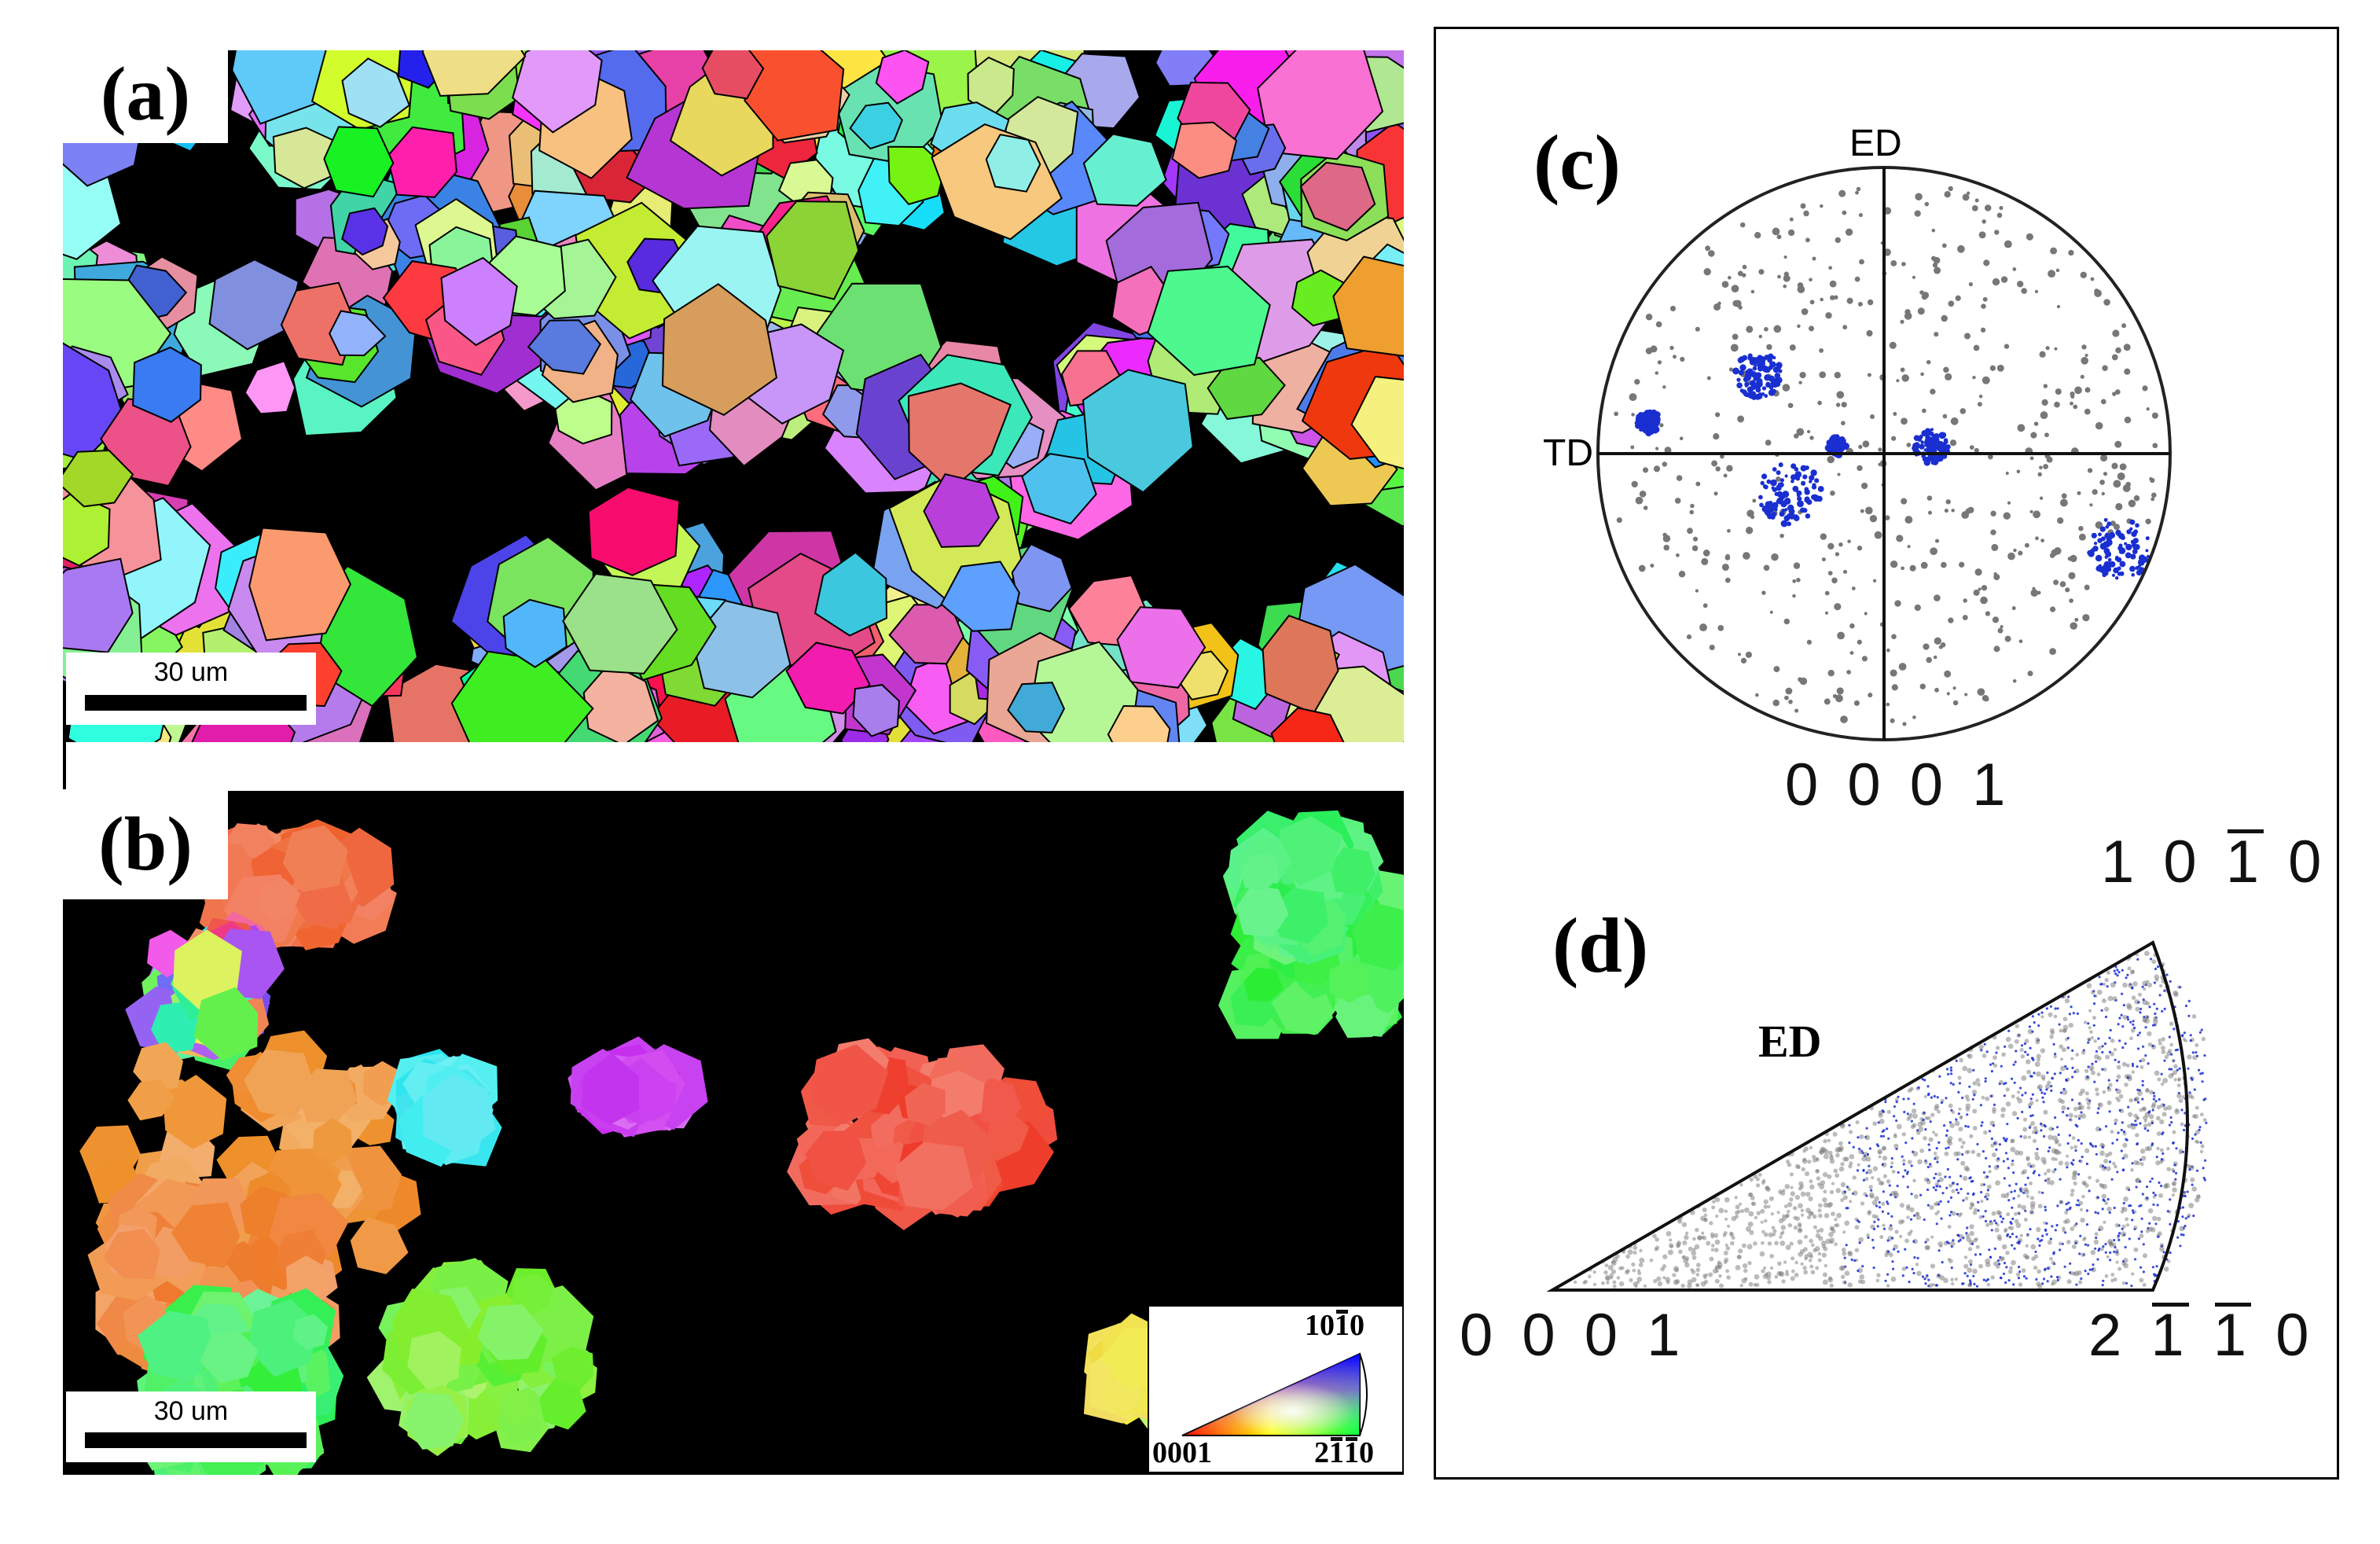 This screenshot has width=2380, height=1544. I want to click on ipf-corner-10-10: 1 0 1 0, so click(2214, 862).